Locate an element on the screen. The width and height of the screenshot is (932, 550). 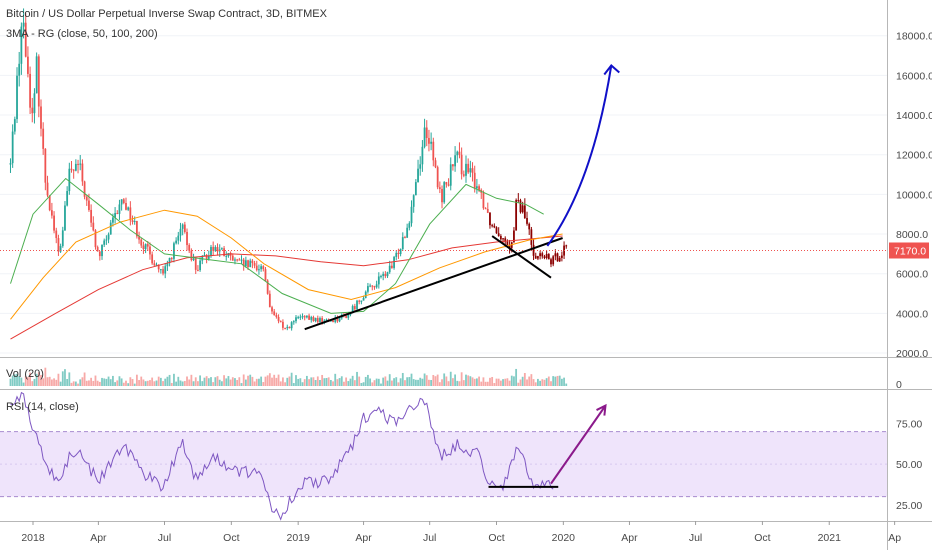
time-tick-label: Apr is located at coordinates (629, 538).